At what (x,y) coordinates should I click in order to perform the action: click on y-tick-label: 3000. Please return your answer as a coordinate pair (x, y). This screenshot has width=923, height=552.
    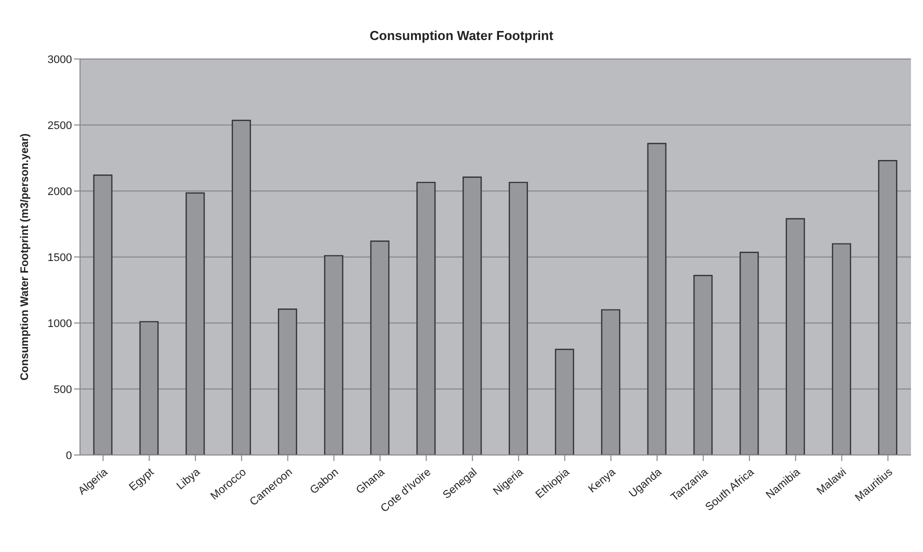
    Looking at the image, I should click on (60, 60).